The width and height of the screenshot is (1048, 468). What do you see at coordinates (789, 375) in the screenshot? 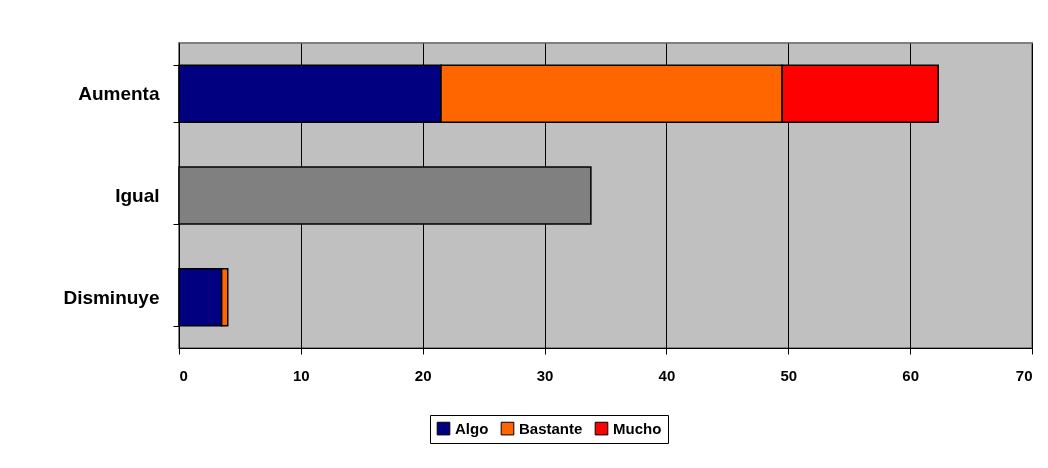
I see `x-tick-label: 50` at bounding box center [789, 375].